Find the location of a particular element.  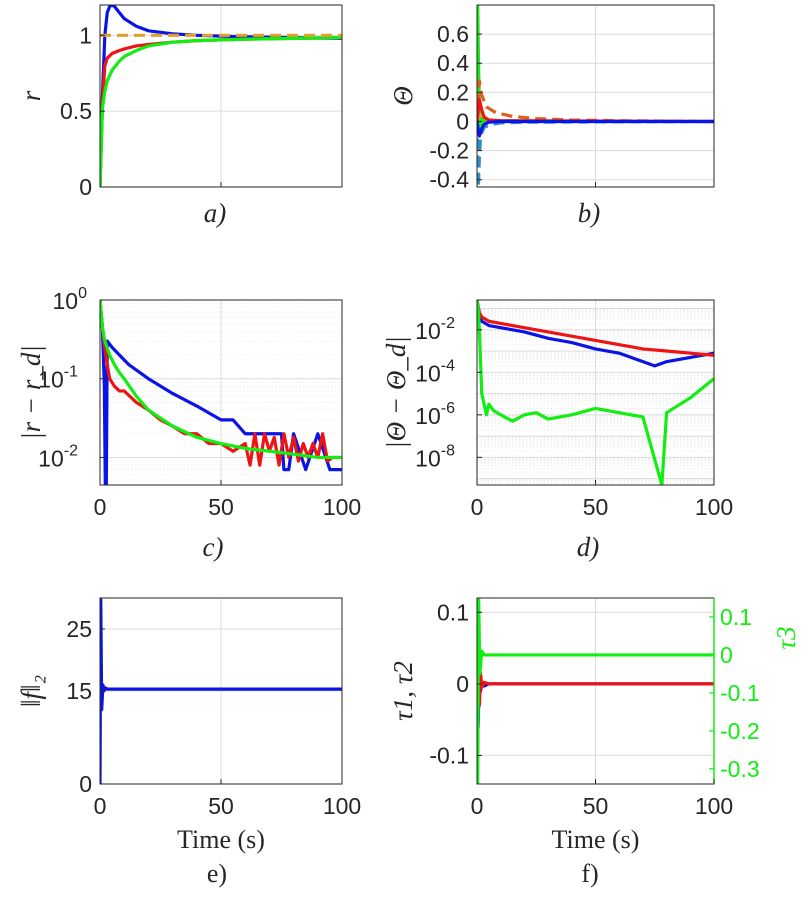

subplot-caption: f) is located at coordinates (589, 873).